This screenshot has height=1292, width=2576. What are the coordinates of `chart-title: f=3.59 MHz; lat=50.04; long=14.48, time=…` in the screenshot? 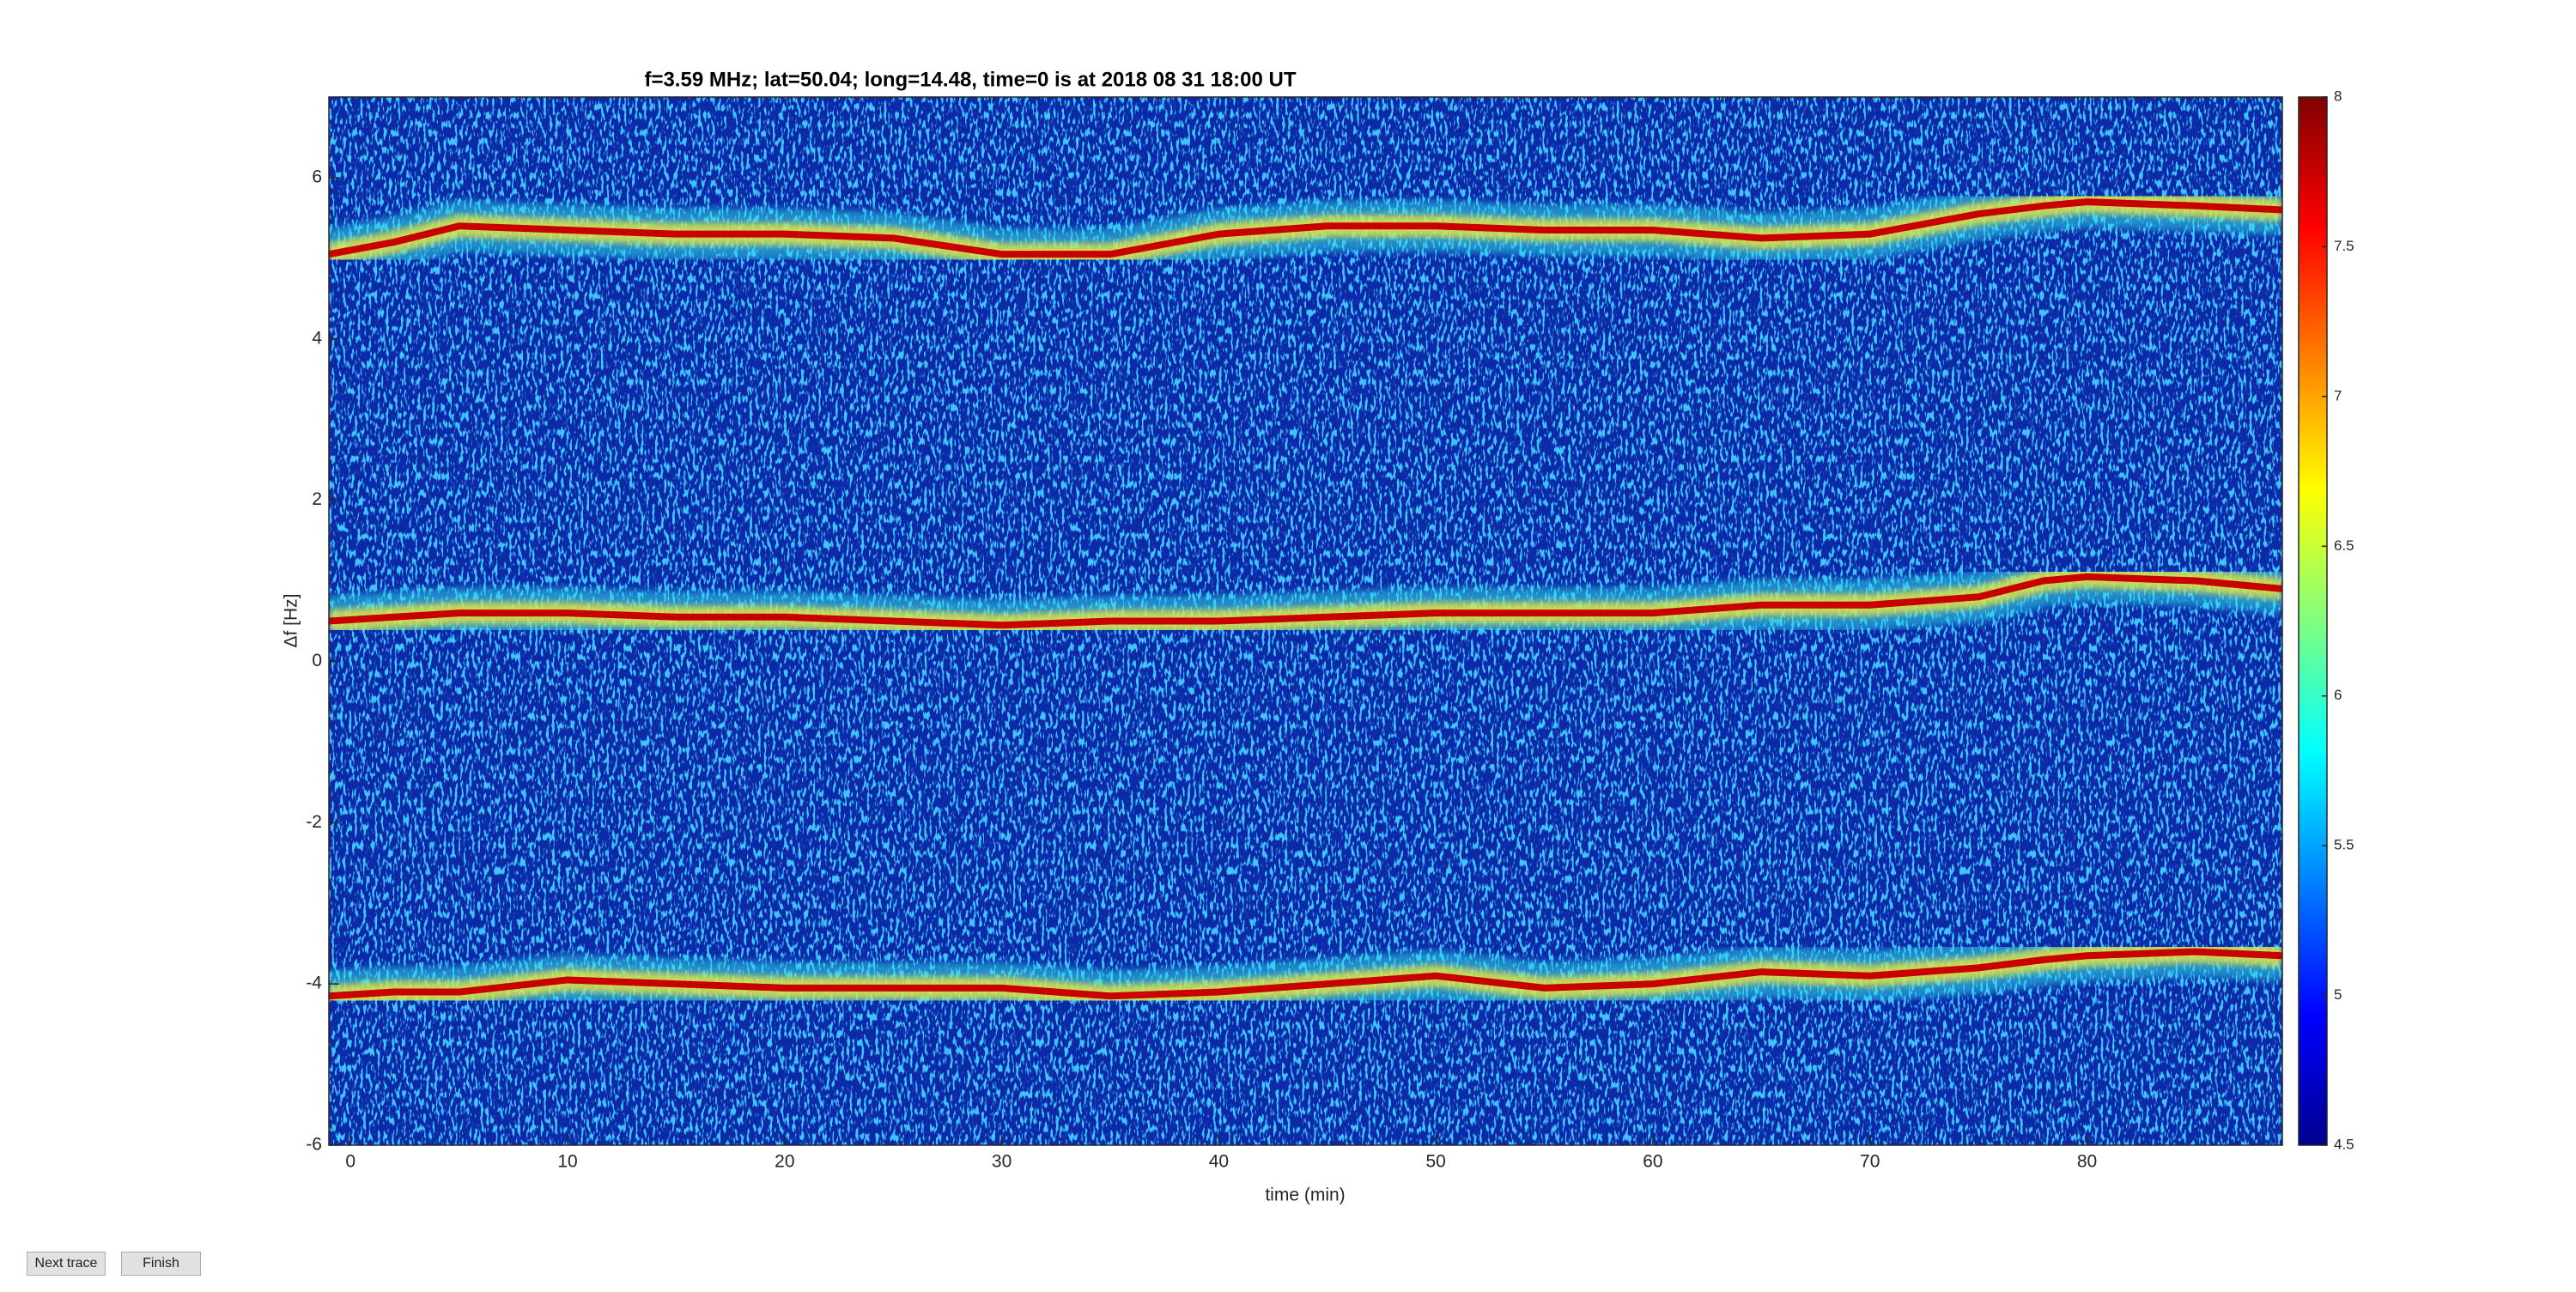 It's located at (970, 79).